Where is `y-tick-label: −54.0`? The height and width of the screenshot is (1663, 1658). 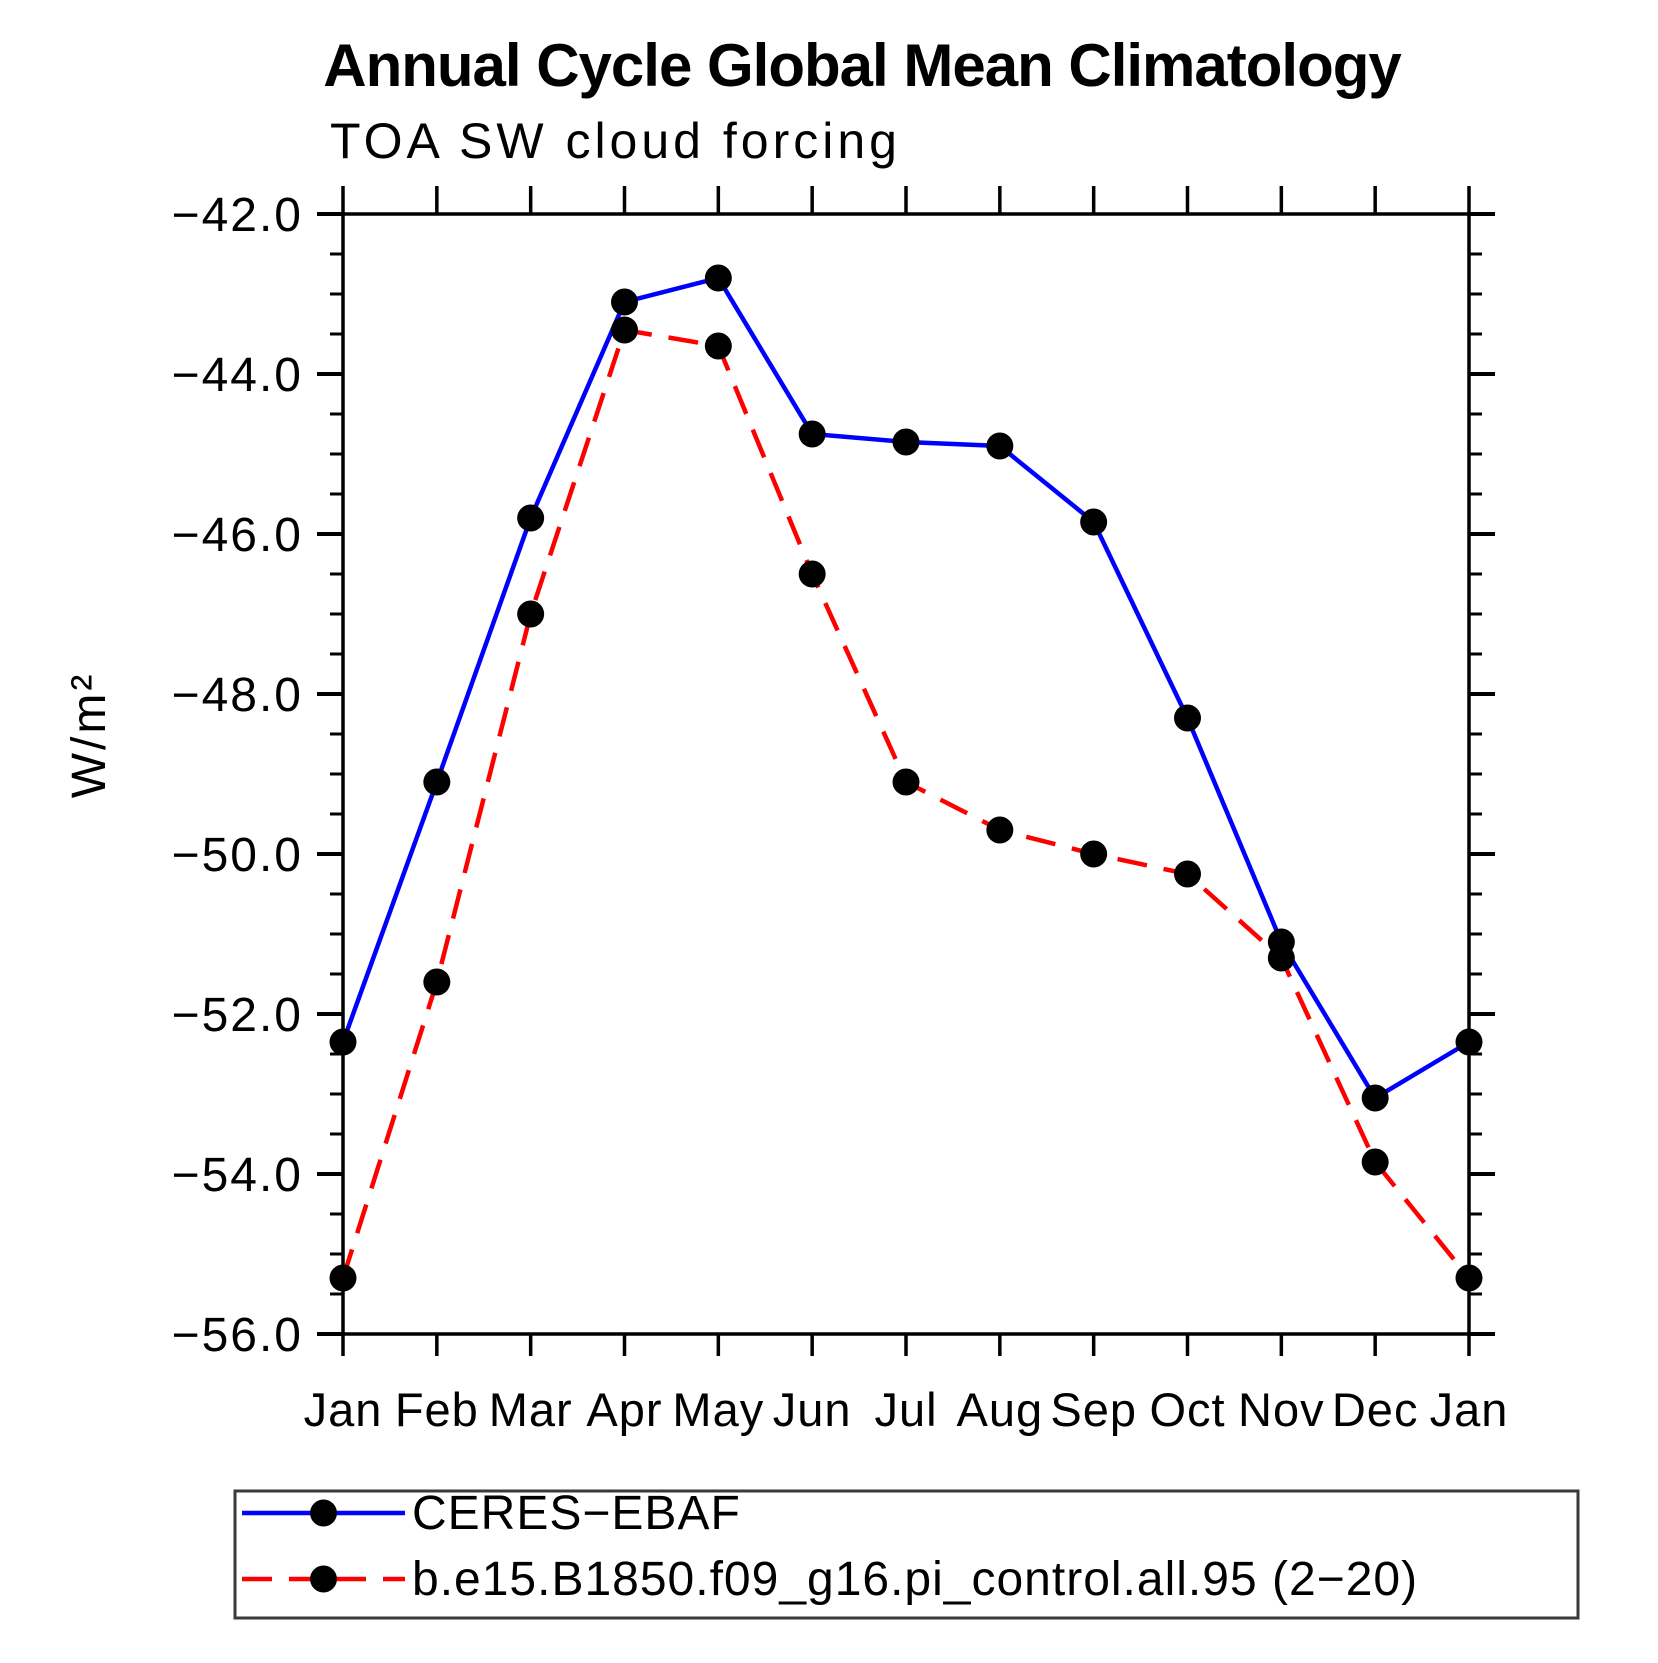 y-tick-label: −54.0 is located at coordinates (237, 1175).